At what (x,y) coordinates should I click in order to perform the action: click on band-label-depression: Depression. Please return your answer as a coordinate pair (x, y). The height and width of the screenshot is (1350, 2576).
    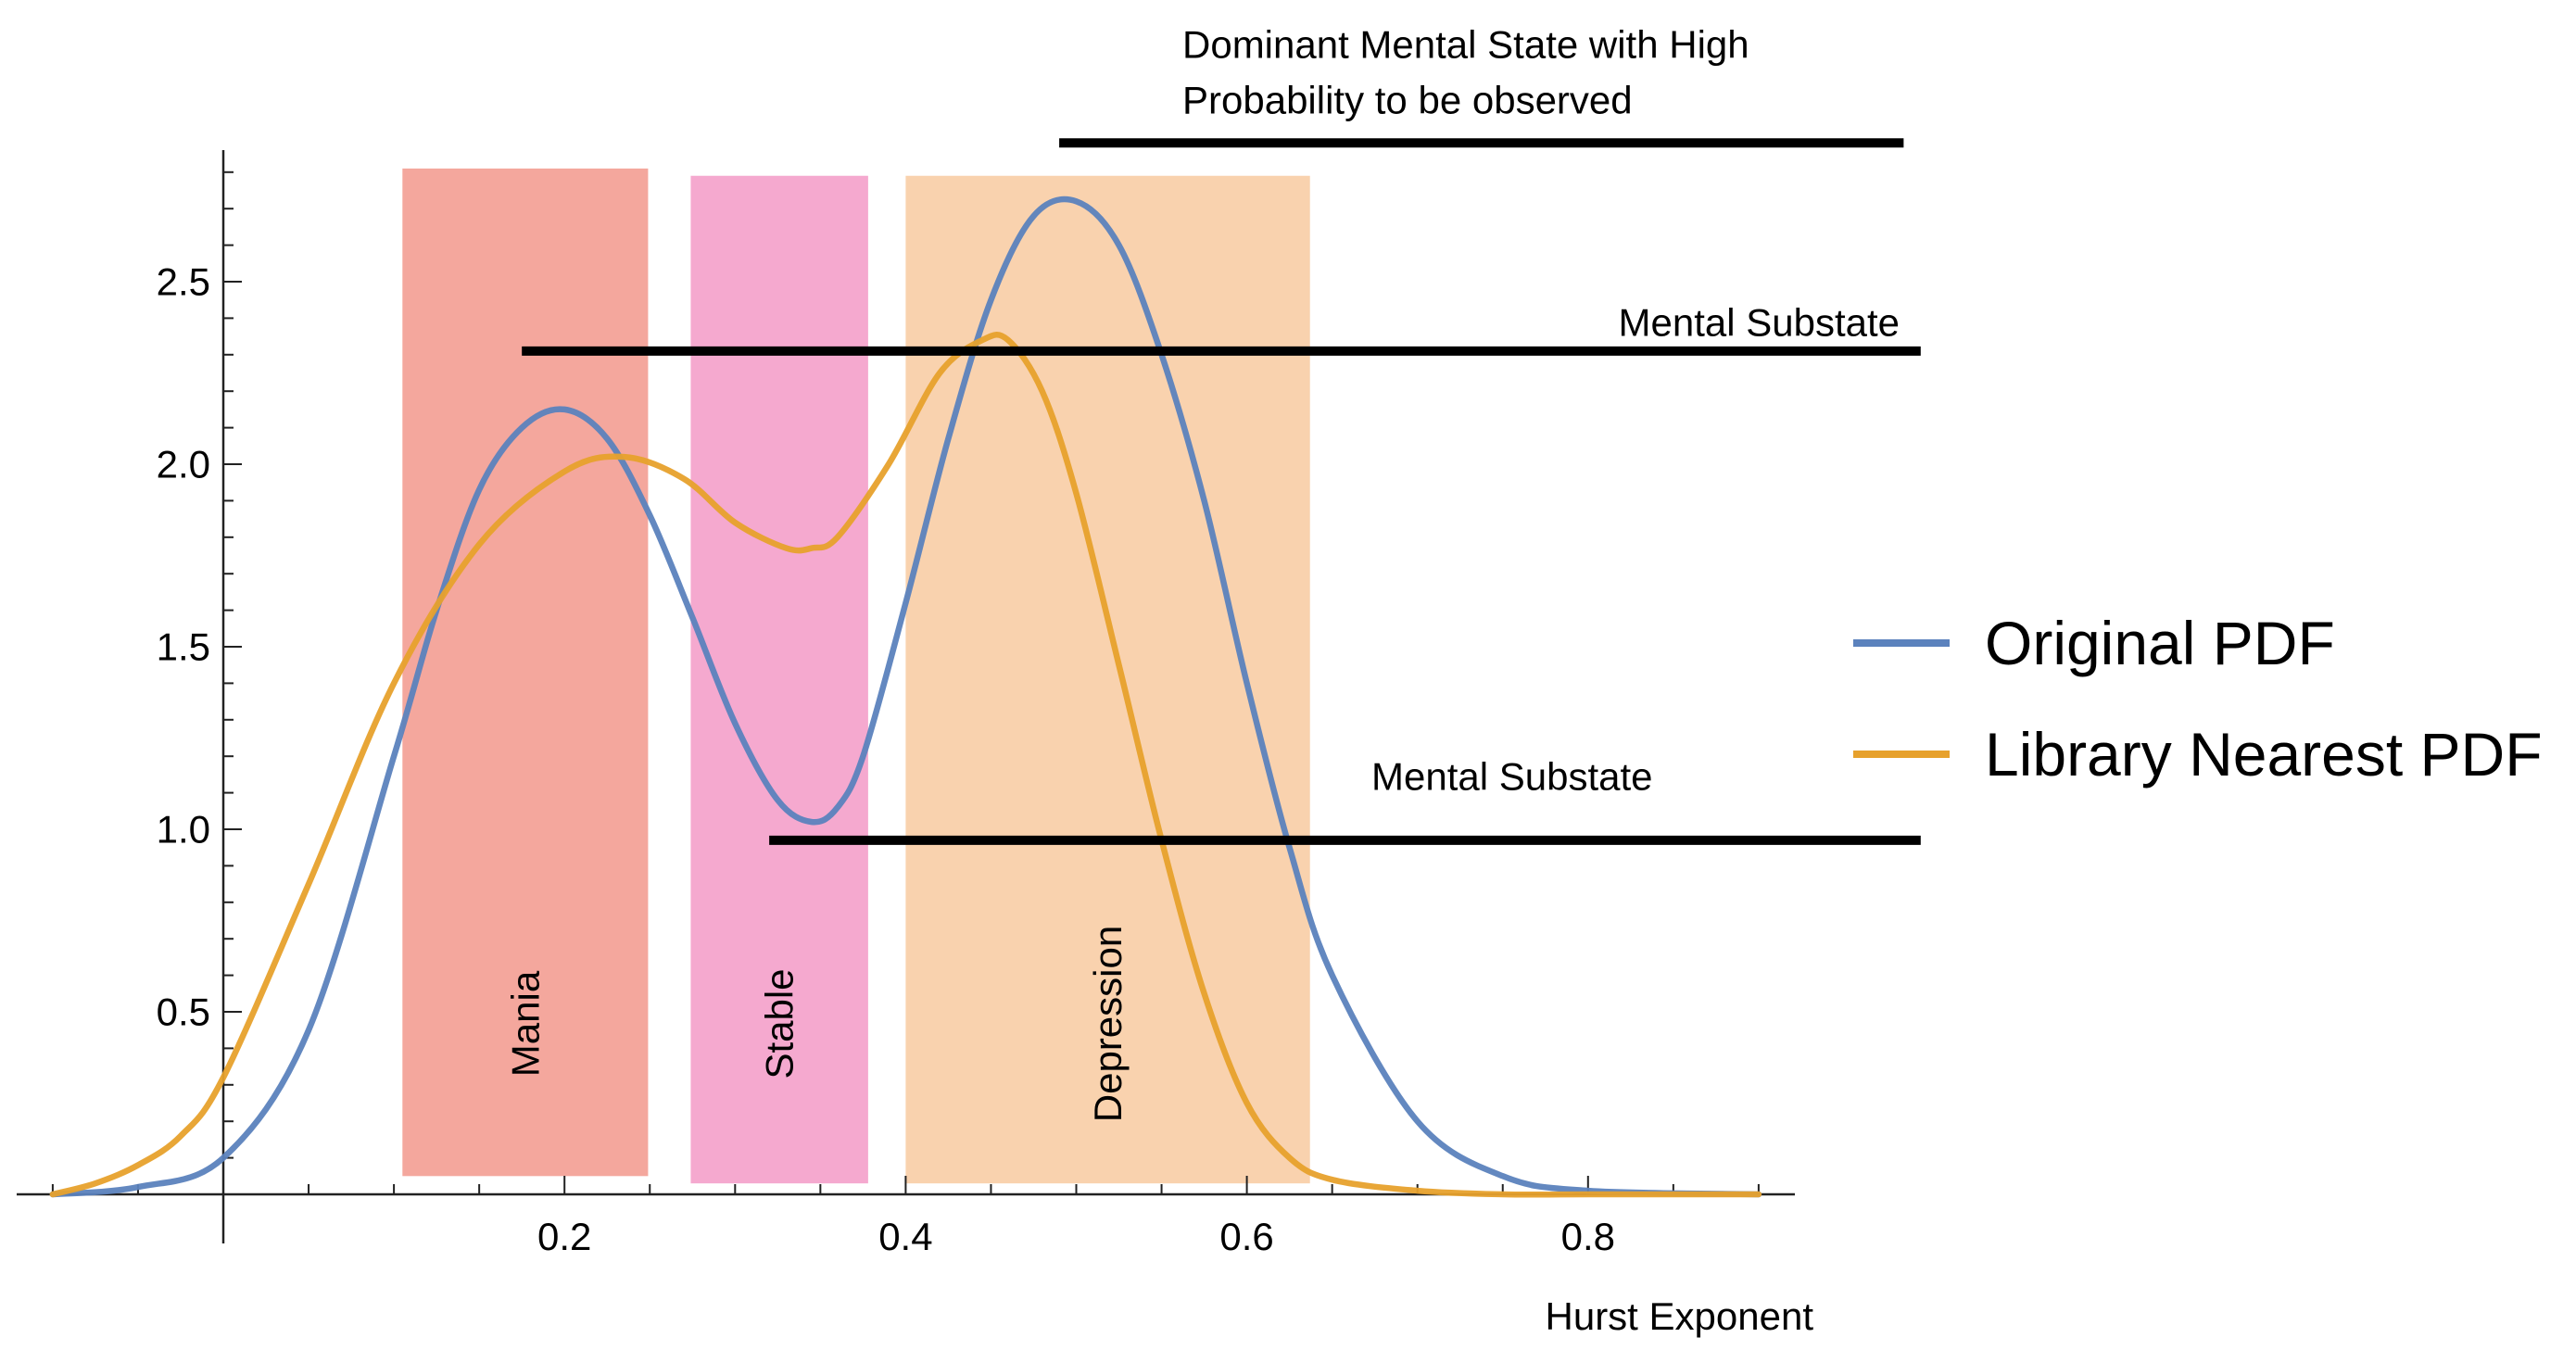
    Looking at the image, I should click on (1108, 1024).